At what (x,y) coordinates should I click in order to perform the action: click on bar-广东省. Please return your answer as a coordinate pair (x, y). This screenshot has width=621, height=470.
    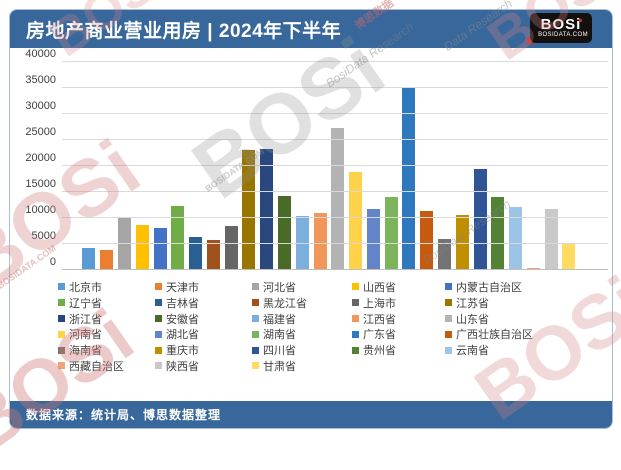
    Looking at the image, I should click on (409, 179).